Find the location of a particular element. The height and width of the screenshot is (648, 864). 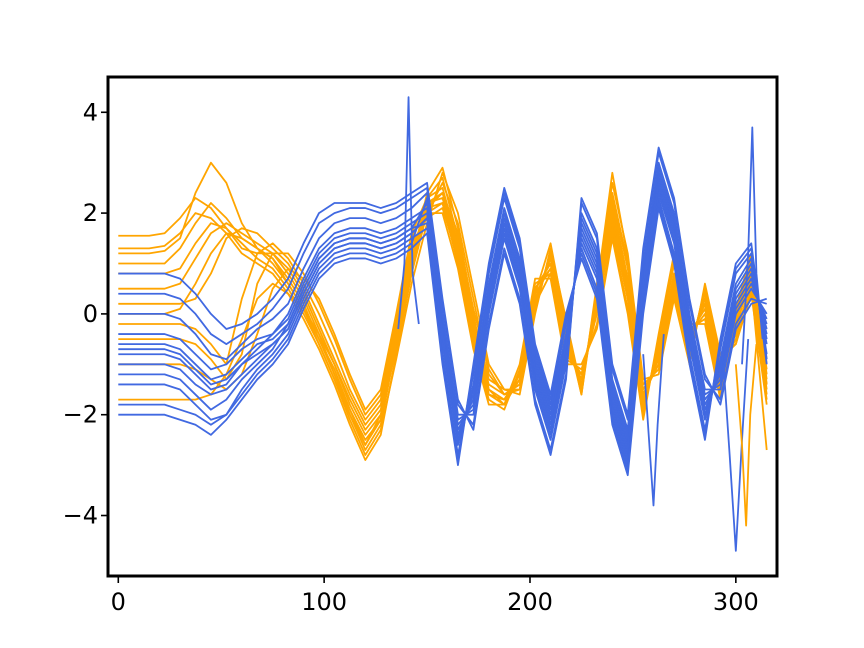

y-tick-label: −2 is located at coordinates (80, 415).